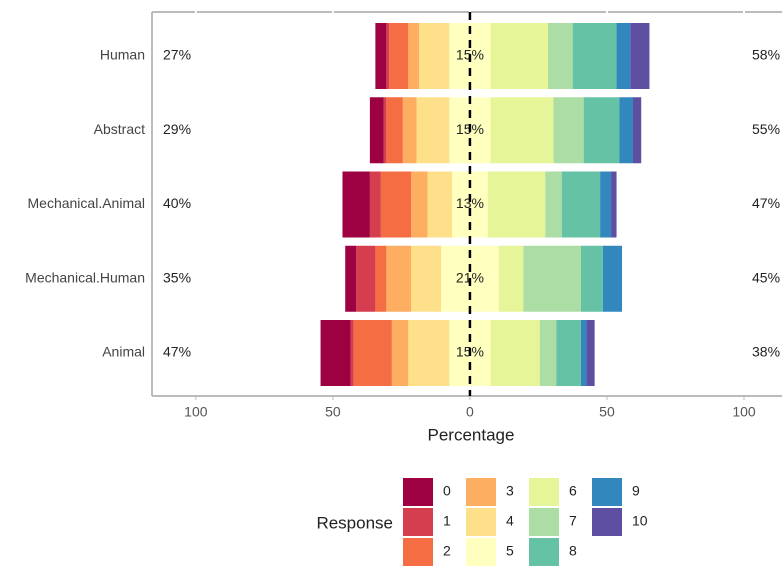 This screenshot has width=782, height=567. I want to click on legend-label: 5, so click(510, 551).